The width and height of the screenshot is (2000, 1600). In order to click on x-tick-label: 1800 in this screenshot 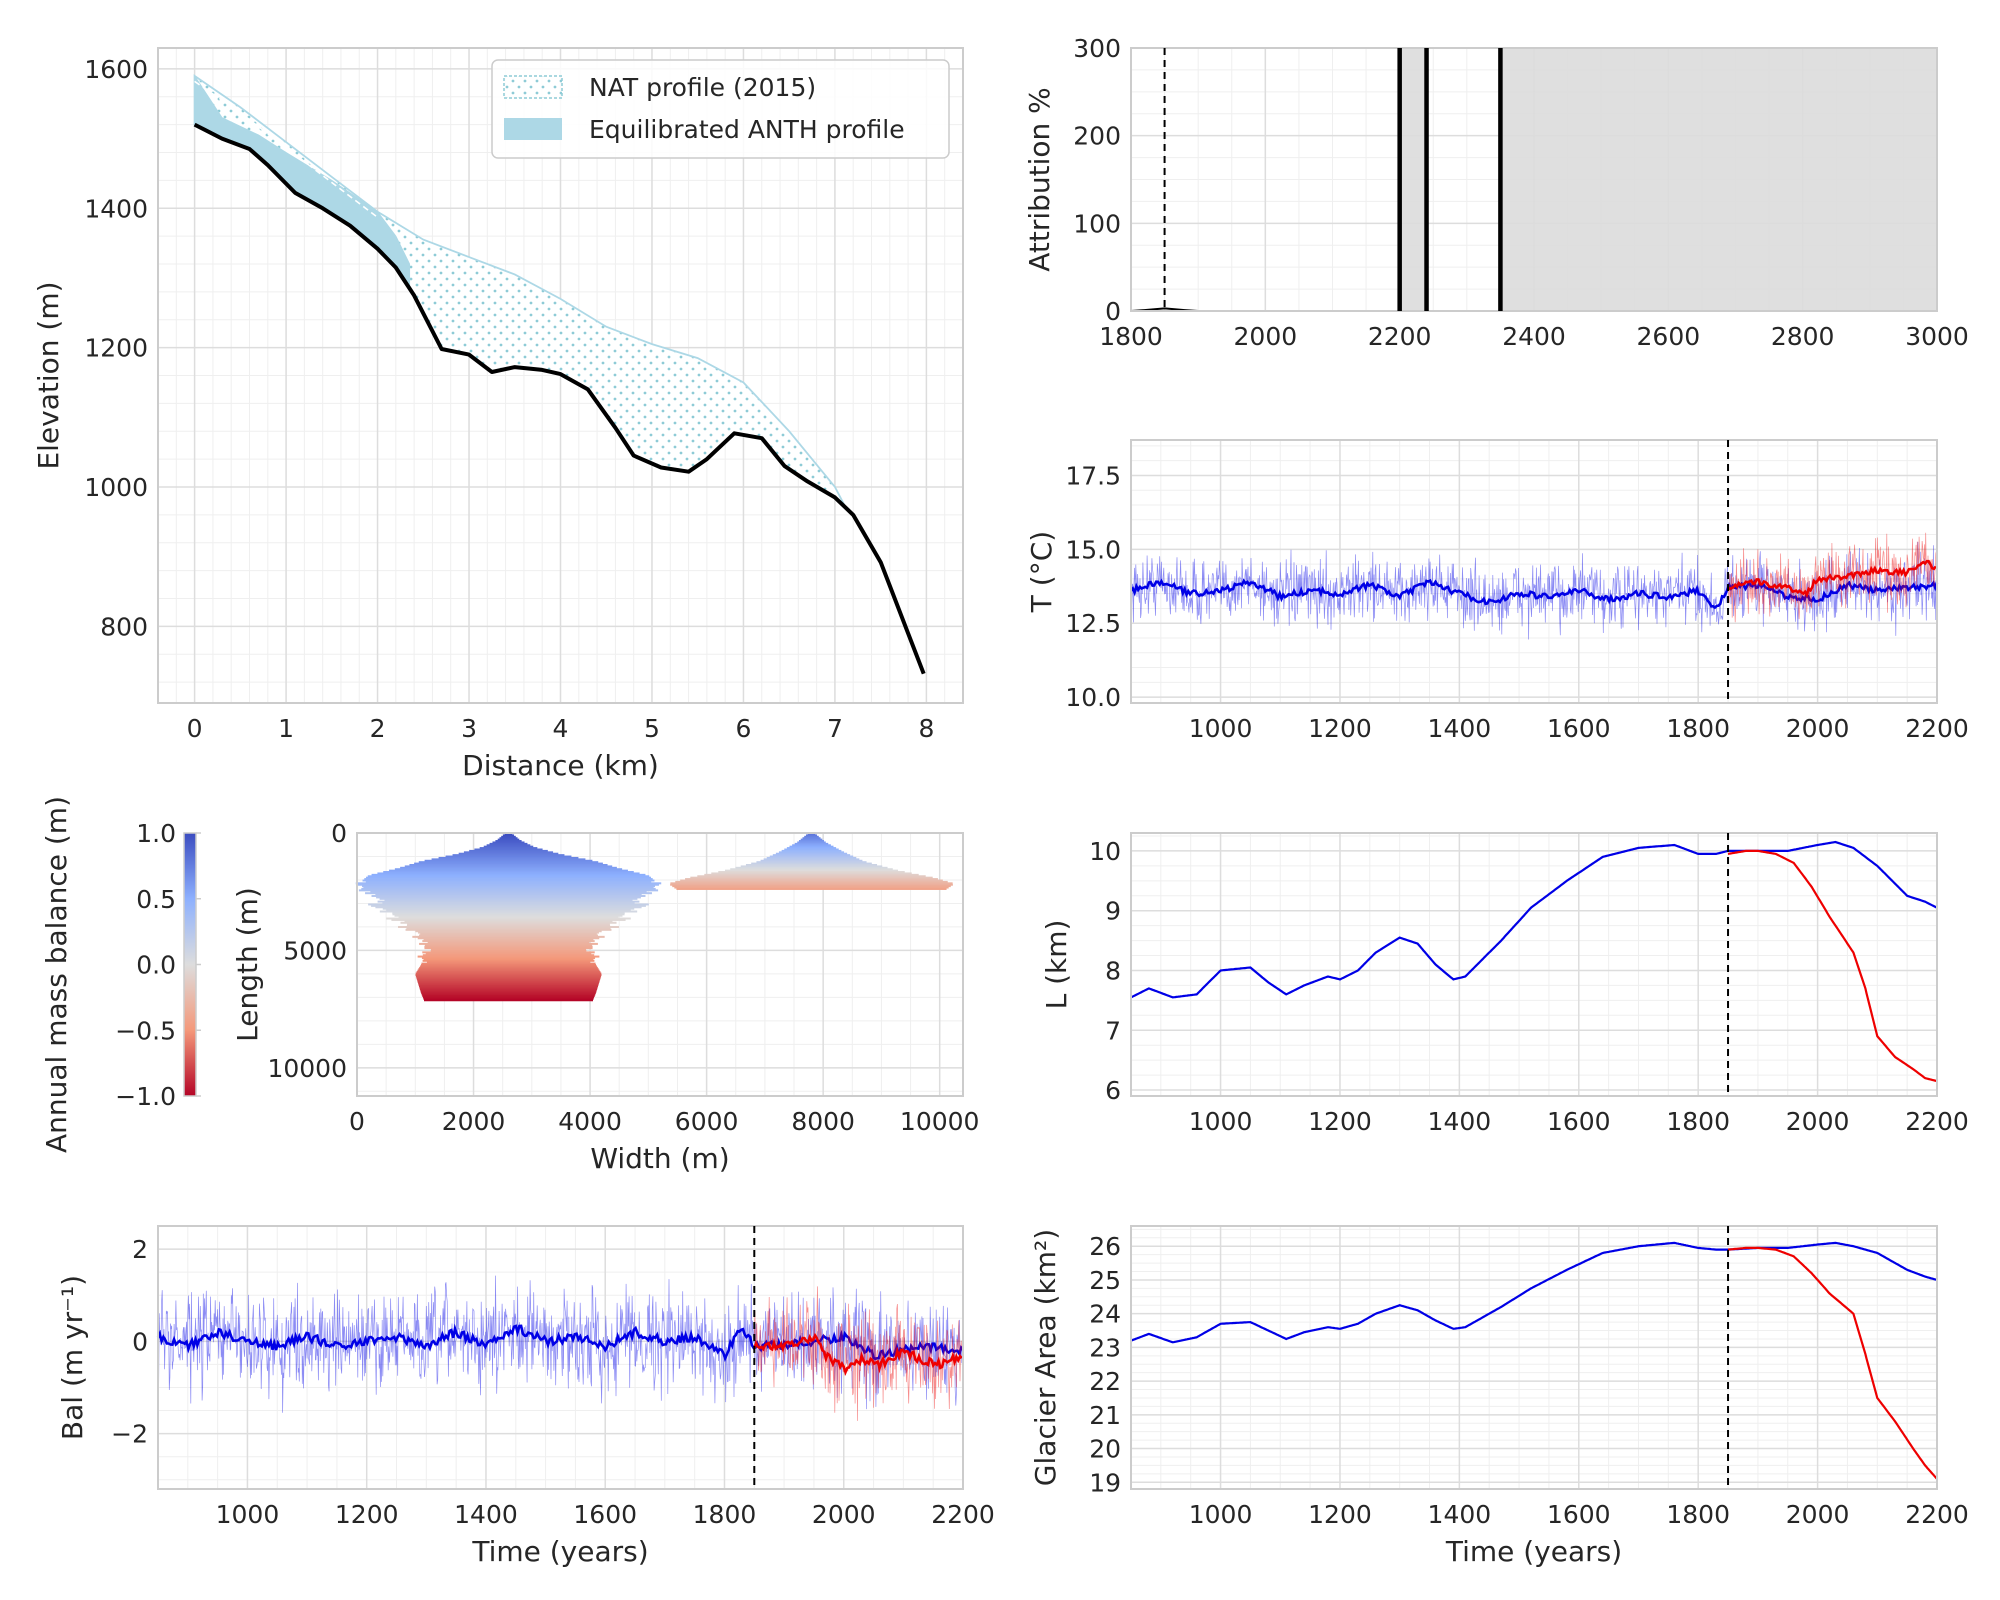, I will do `click(725, 1514)`.